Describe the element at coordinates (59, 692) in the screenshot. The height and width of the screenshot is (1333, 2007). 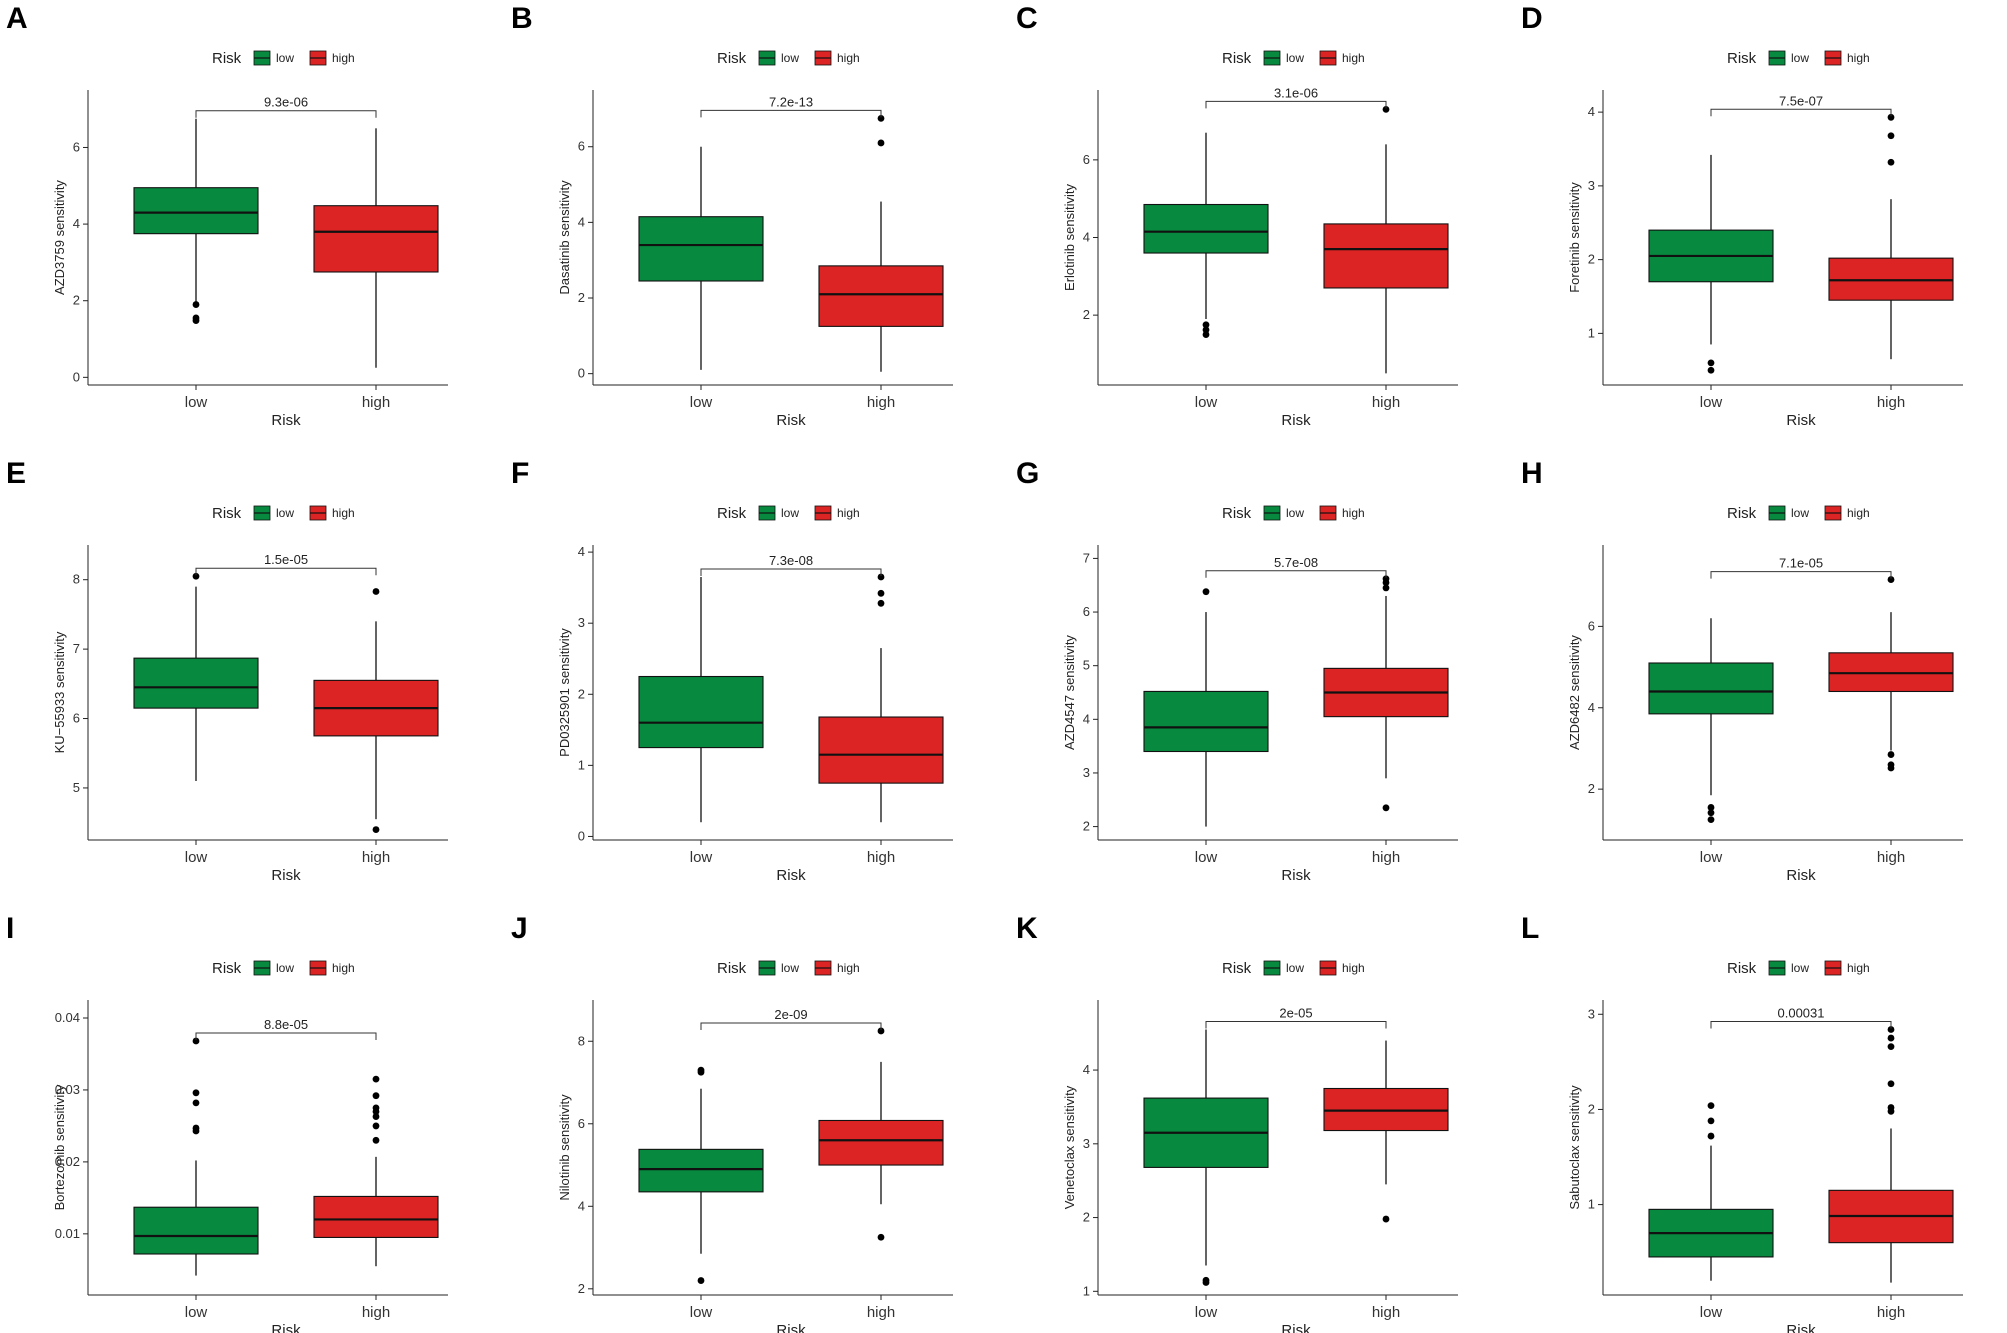
I see `y-axis-title: KU−55933 sensitivity` at that location.